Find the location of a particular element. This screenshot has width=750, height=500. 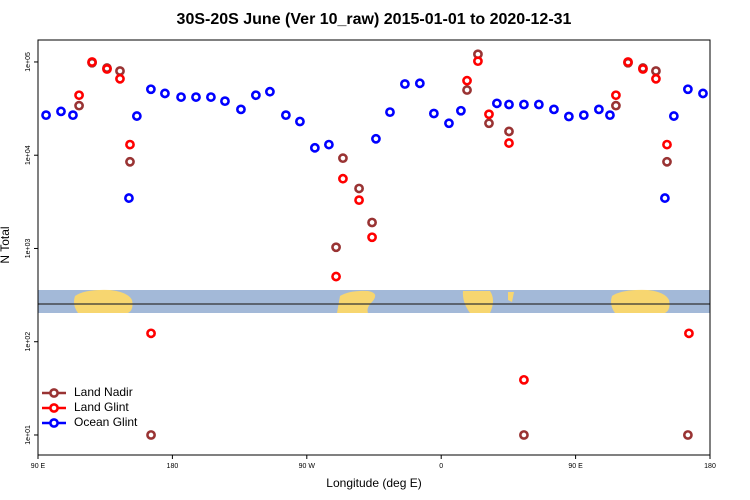

map-ocean is located at coordinates (374, 301).